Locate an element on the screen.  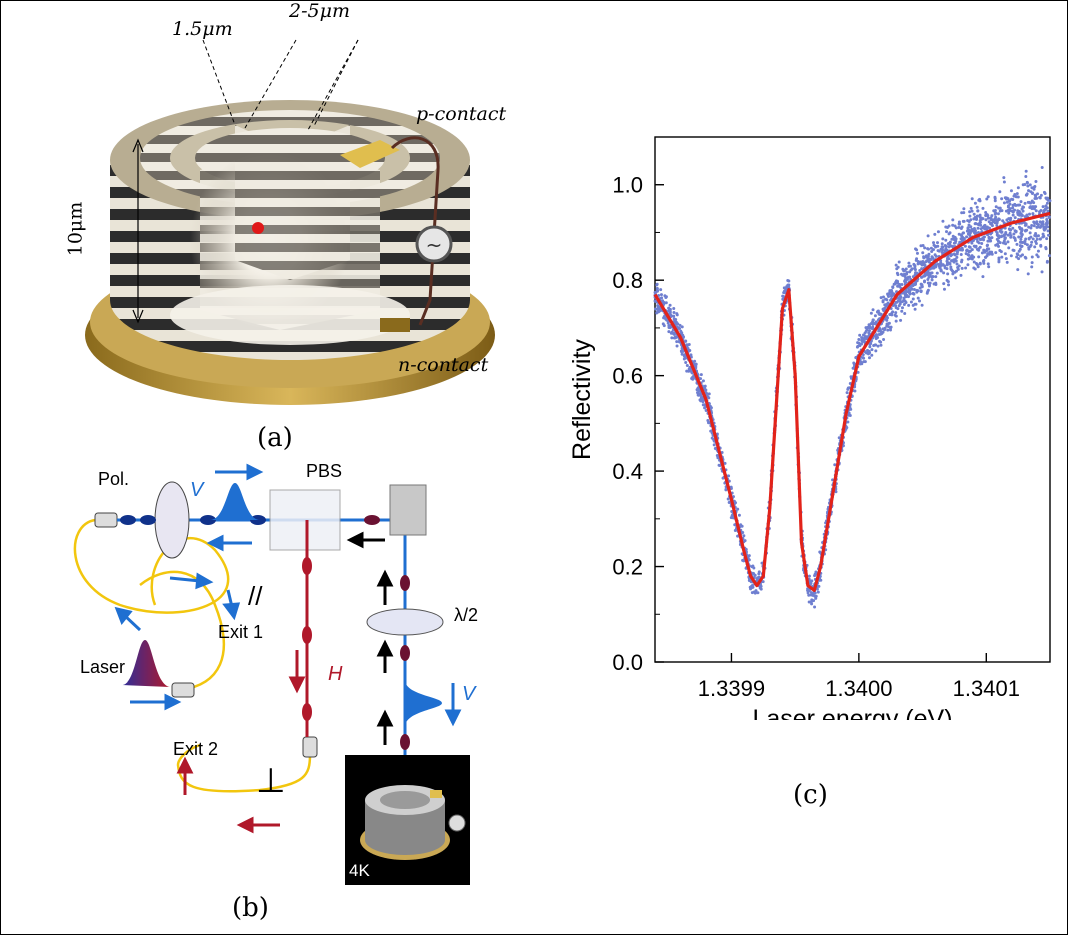
half-wave-plate is located at coordinates (405, 622).